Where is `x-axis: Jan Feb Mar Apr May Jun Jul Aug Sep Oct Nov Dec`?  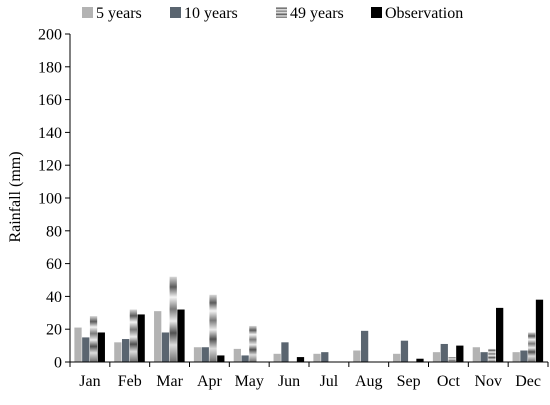
x-axis: Jan Feb Mar Apr May Jun Jul Aug Sep Oct Nov Dec is located at coordinates (309, 375).